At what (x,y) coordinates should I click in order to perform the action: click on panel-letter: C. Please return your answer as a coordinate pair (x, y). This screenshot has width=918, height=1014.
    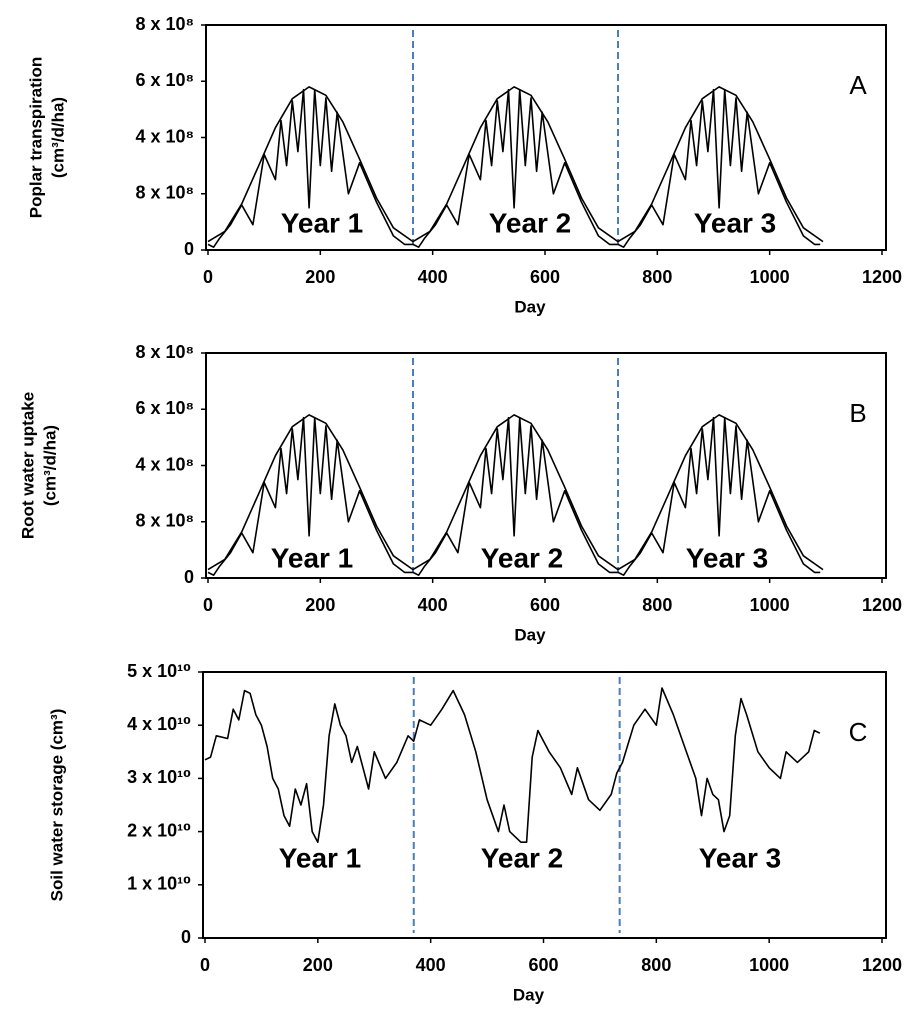
    Looking at the image, I should click on (858, 732).